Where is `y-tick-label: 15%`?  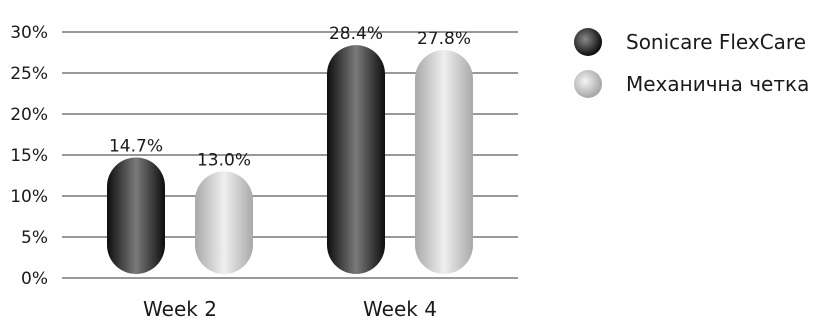
y-tick-label: 15% is located at coordinates (29, 156).